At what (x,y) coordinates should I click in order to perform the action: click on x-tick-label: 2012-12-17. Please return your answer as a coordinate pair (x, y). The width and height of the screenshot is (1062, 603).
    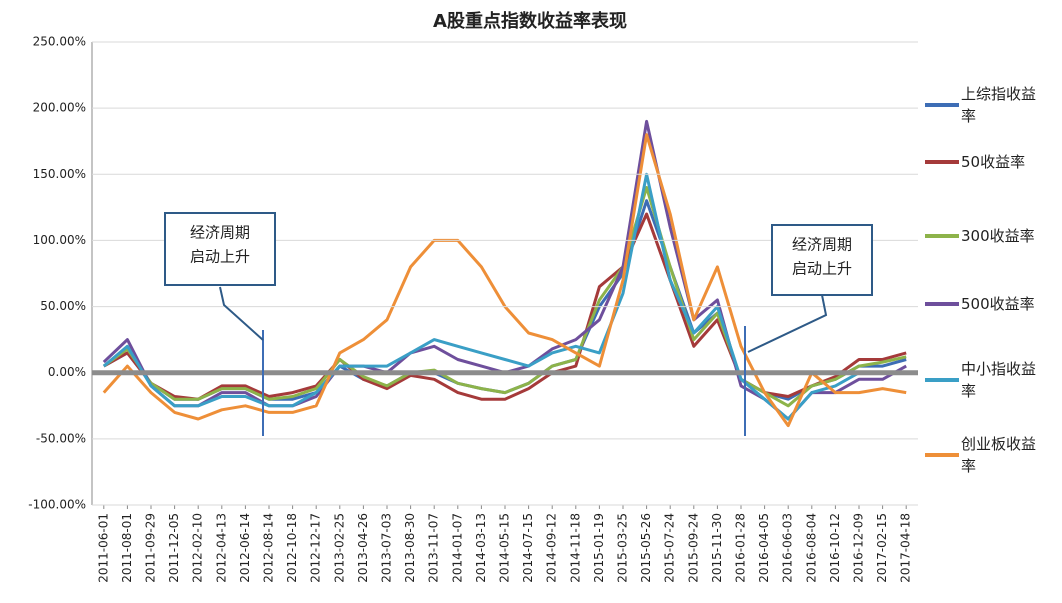
    Looking at the image, I should click on (316, 548).